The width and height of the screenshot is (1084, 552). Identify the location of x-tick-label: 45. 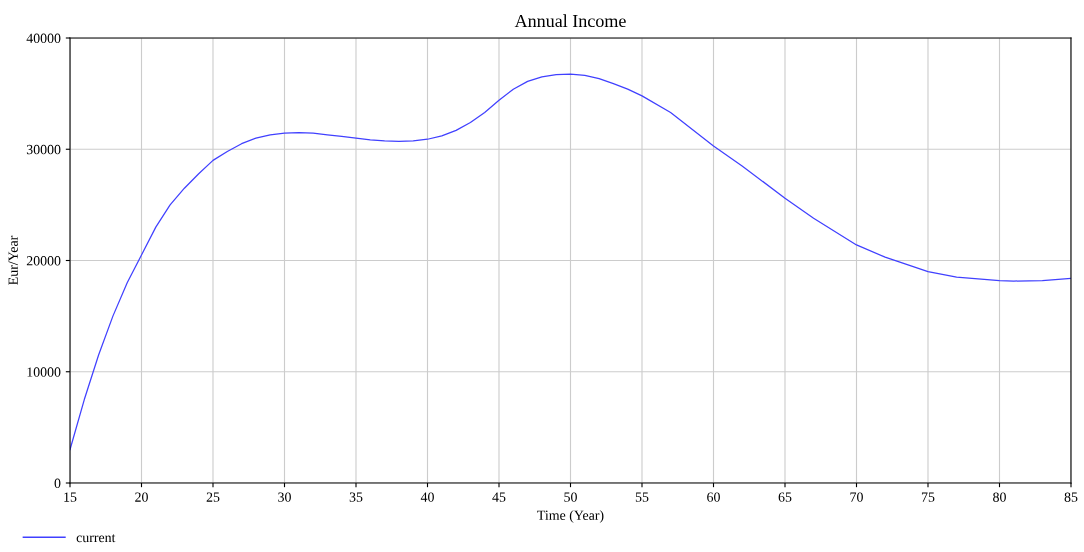
(499, 497).